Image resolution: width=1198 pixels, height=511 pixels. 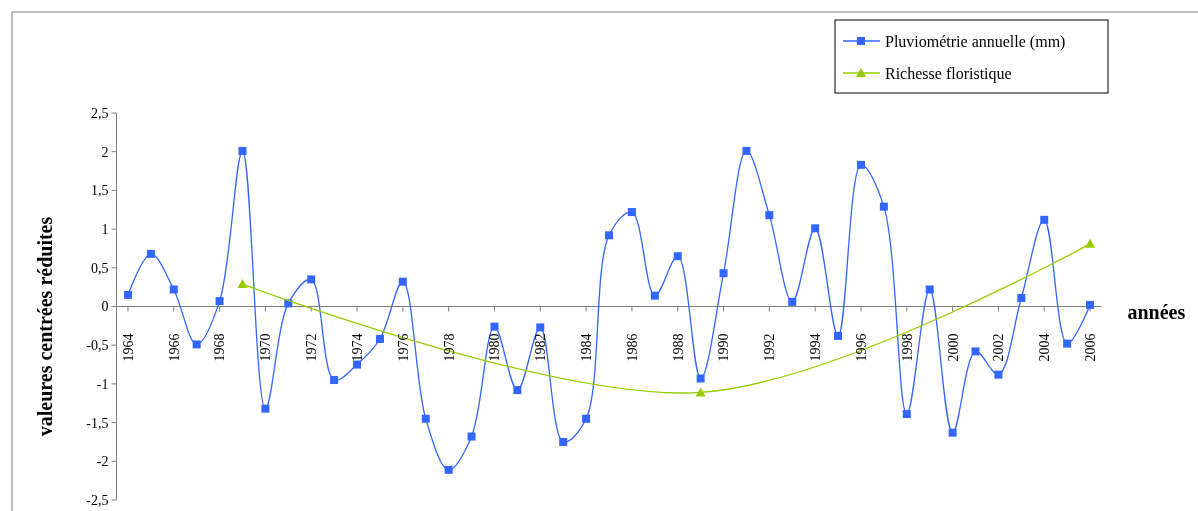 I want to click on x-tick-label: 1972, so click(x=312, y=347).